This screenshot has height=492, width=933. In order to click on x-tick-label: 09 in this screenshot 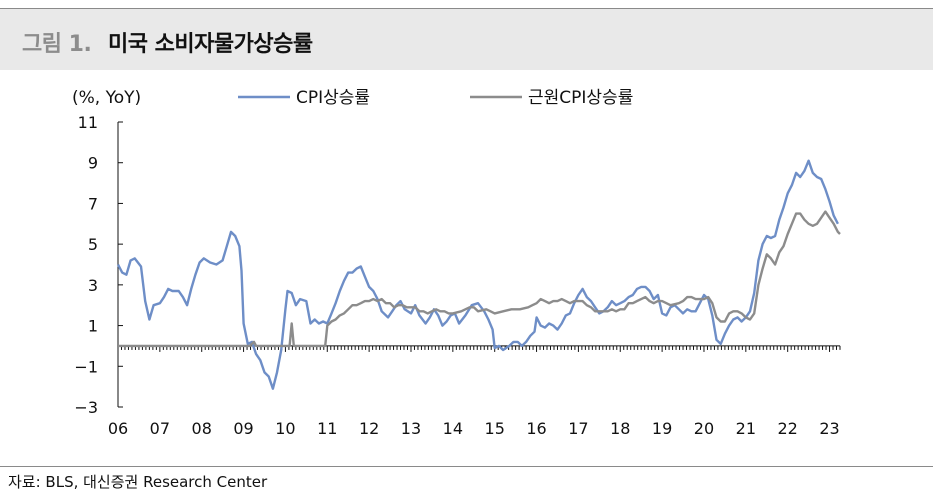, I will do `click(243, 428)`.